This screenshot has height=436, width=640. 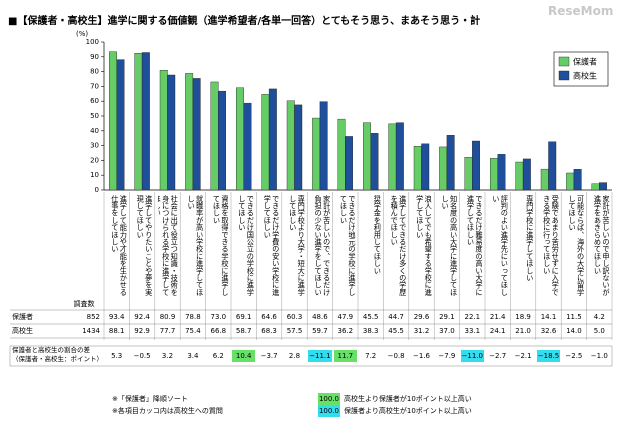 What do you see at coordinates (94, 131) in the screenshot?
I see `y-tick-label: 40` at bounding box center [94, 131].